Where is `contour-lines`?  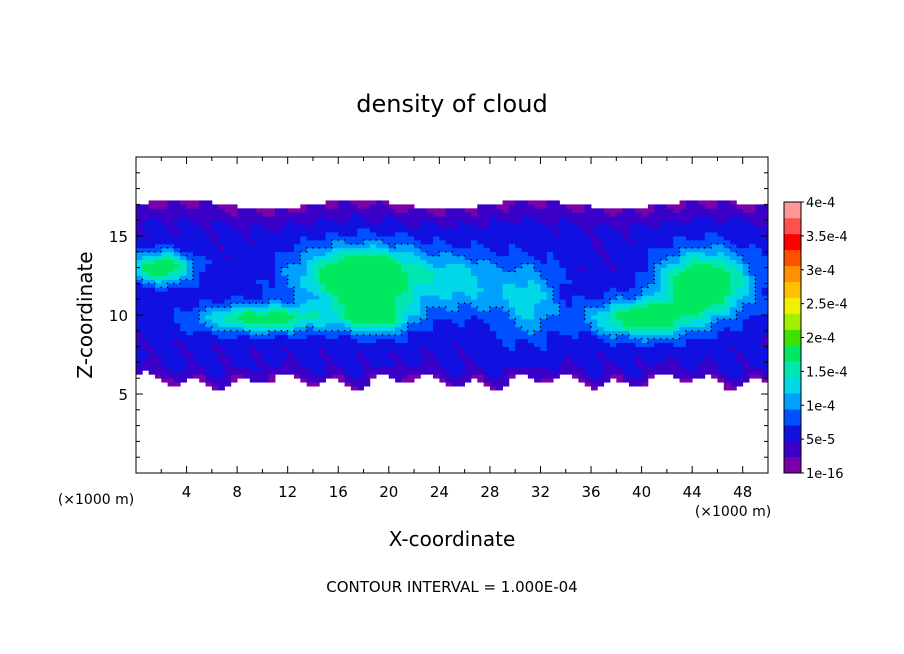 contour-lines is located at coordinates (449, 291).